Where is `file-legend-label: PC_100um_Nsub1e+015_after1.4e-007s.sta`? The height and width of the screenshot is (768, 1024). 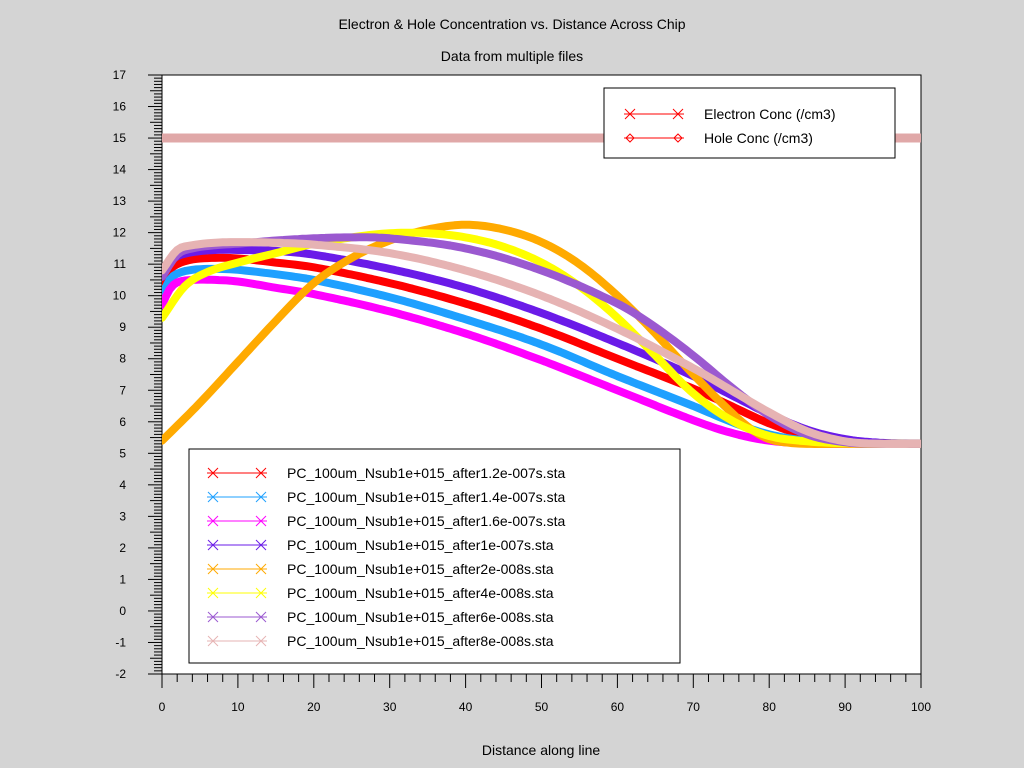
file-legend-label: PC_100um_Nsub1e+015_after1.4e-007s.sta is located at coordinates (426, 497).